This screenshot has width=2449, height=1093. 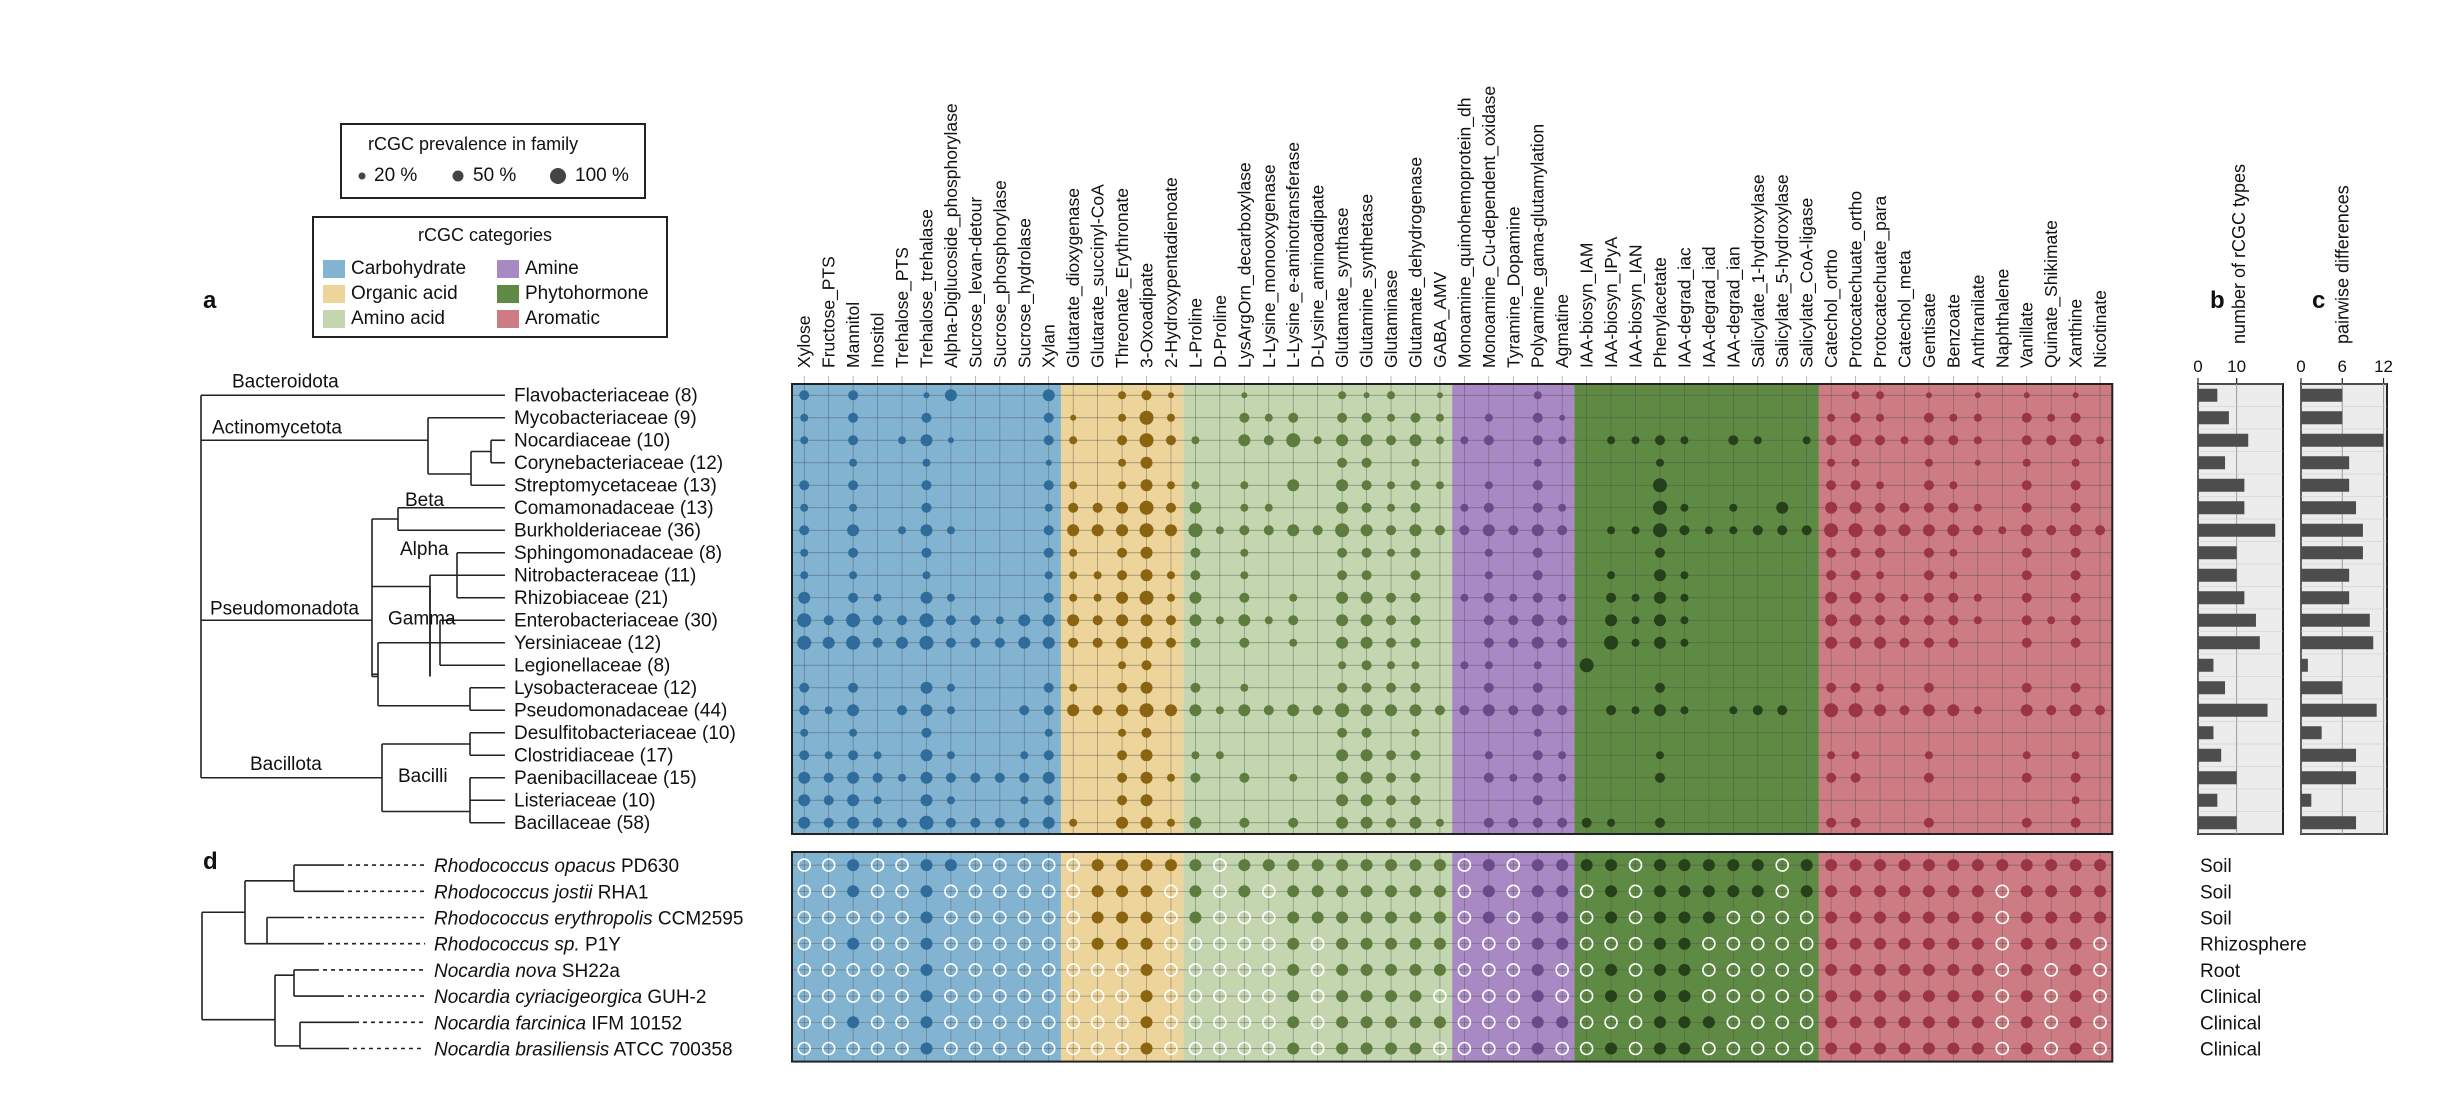 I want to click on family-label: Mycobacteriaceae (9), so click(x=605, y=418).